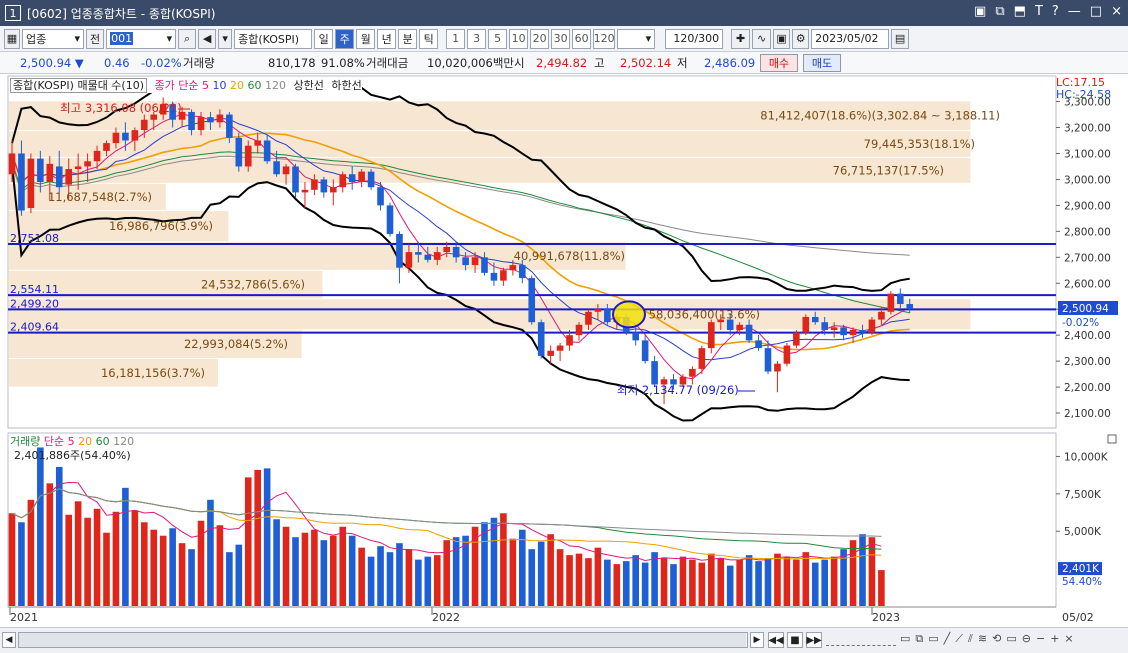 The width and height of the screenshot is (1128, 653). Describe the element at coordinates (795, 640) in the screenshot. I see `stop-icon: ■` at that location.